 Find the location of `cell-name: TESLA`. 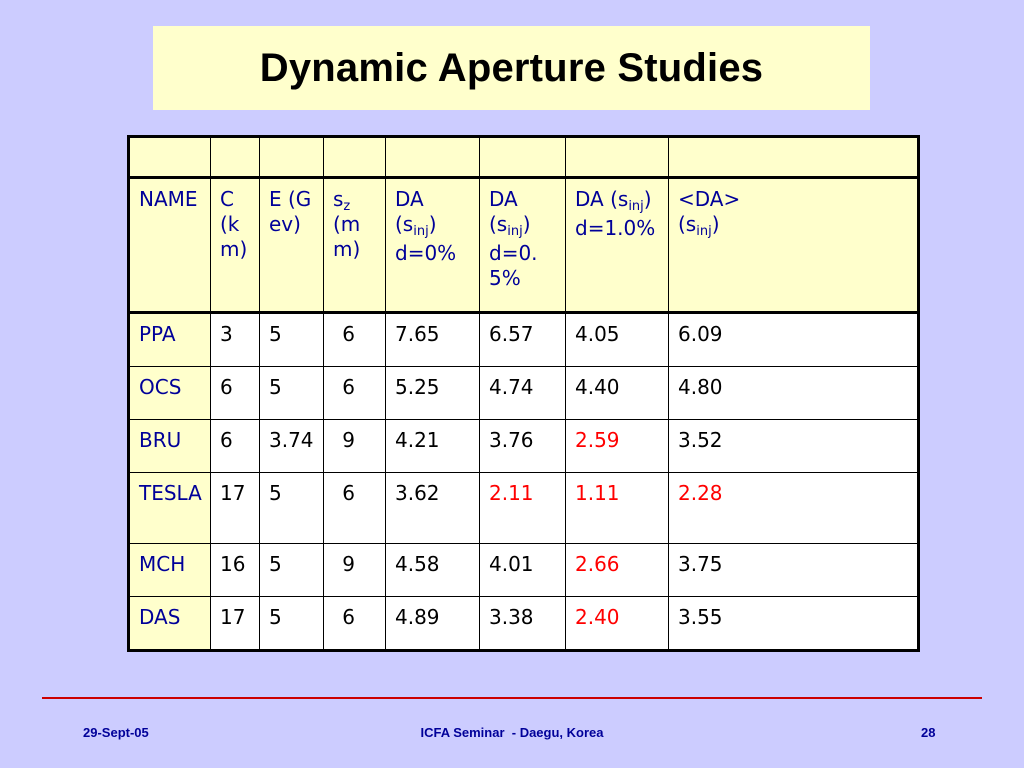

cell-name: TESLA is located at coordinates (169, 508).